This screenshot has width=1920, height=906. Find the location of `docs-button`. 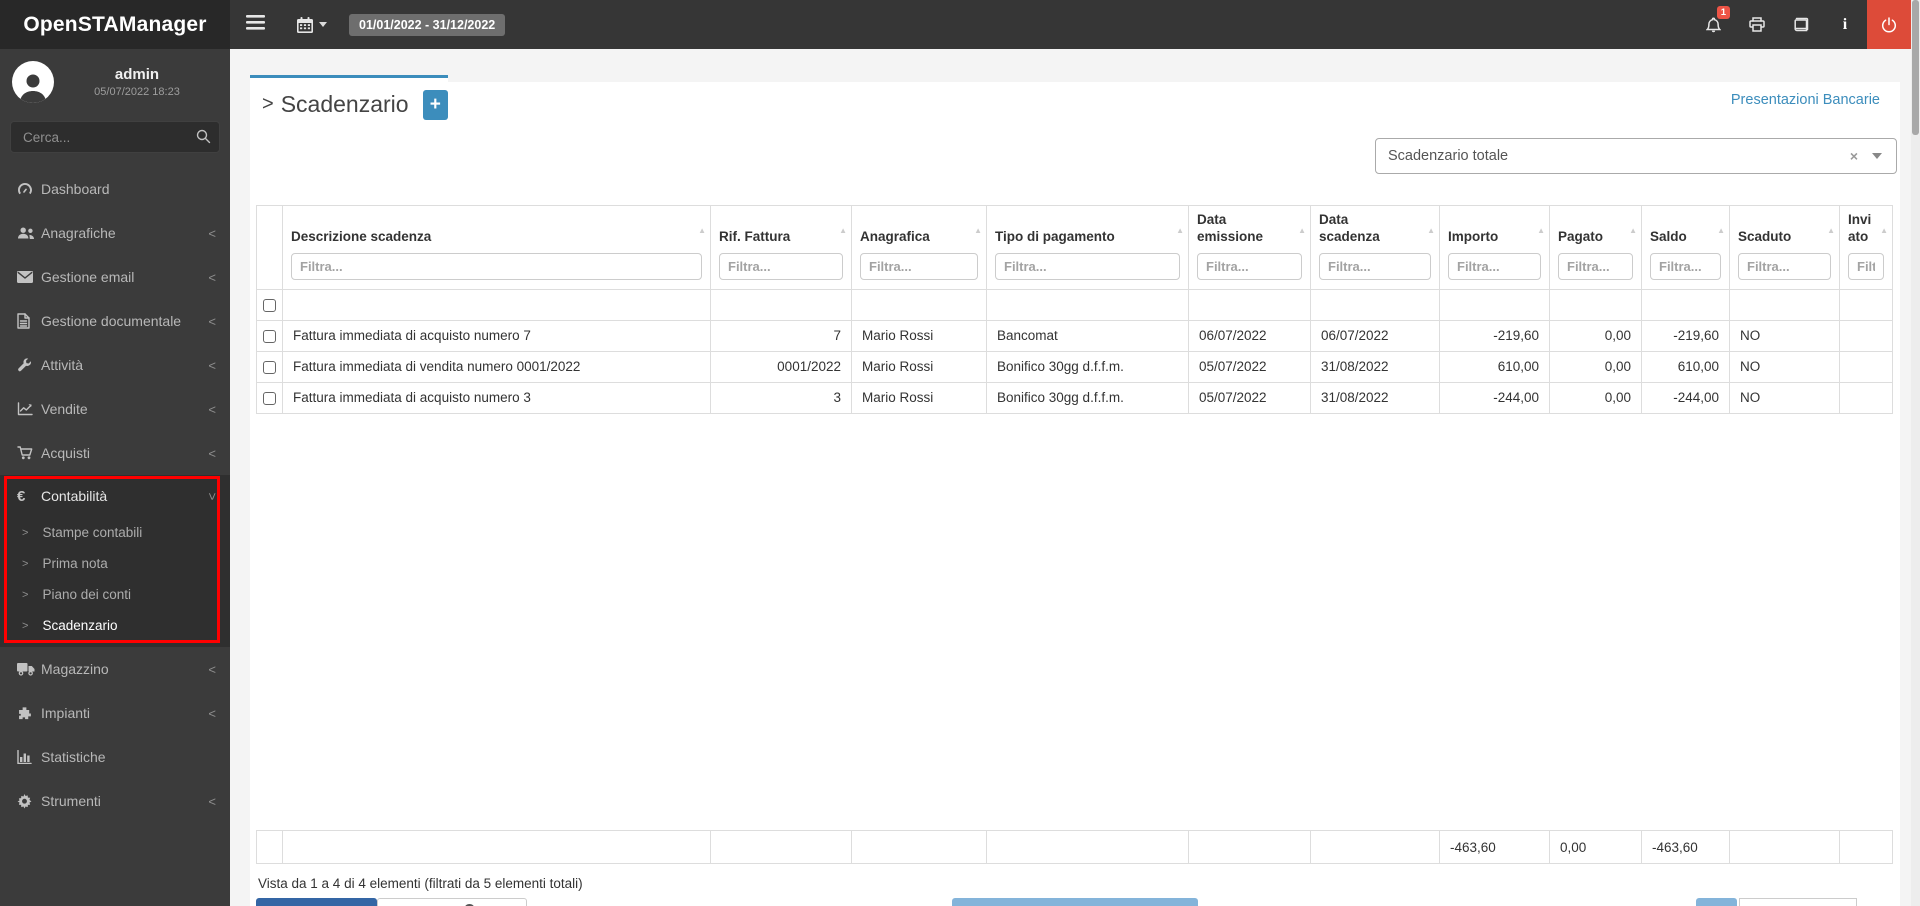

docs-button is located at coordinates (1801, 24).